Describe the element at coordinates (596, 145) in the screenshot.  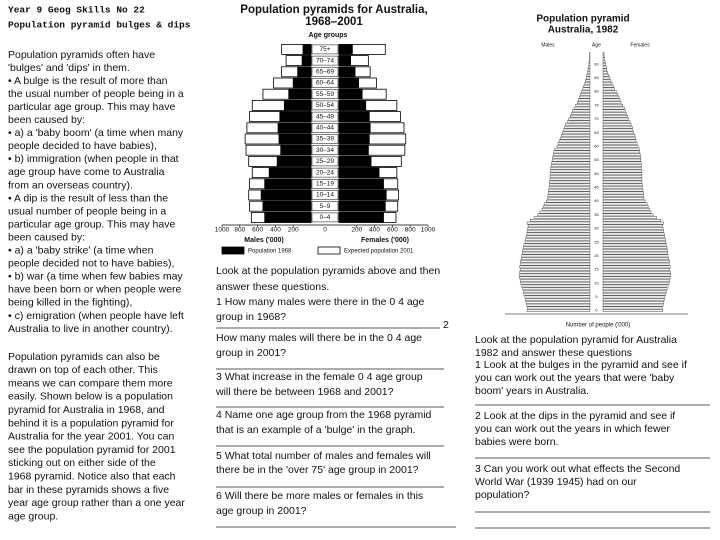
I see `y-tick-label: 60` at that location.